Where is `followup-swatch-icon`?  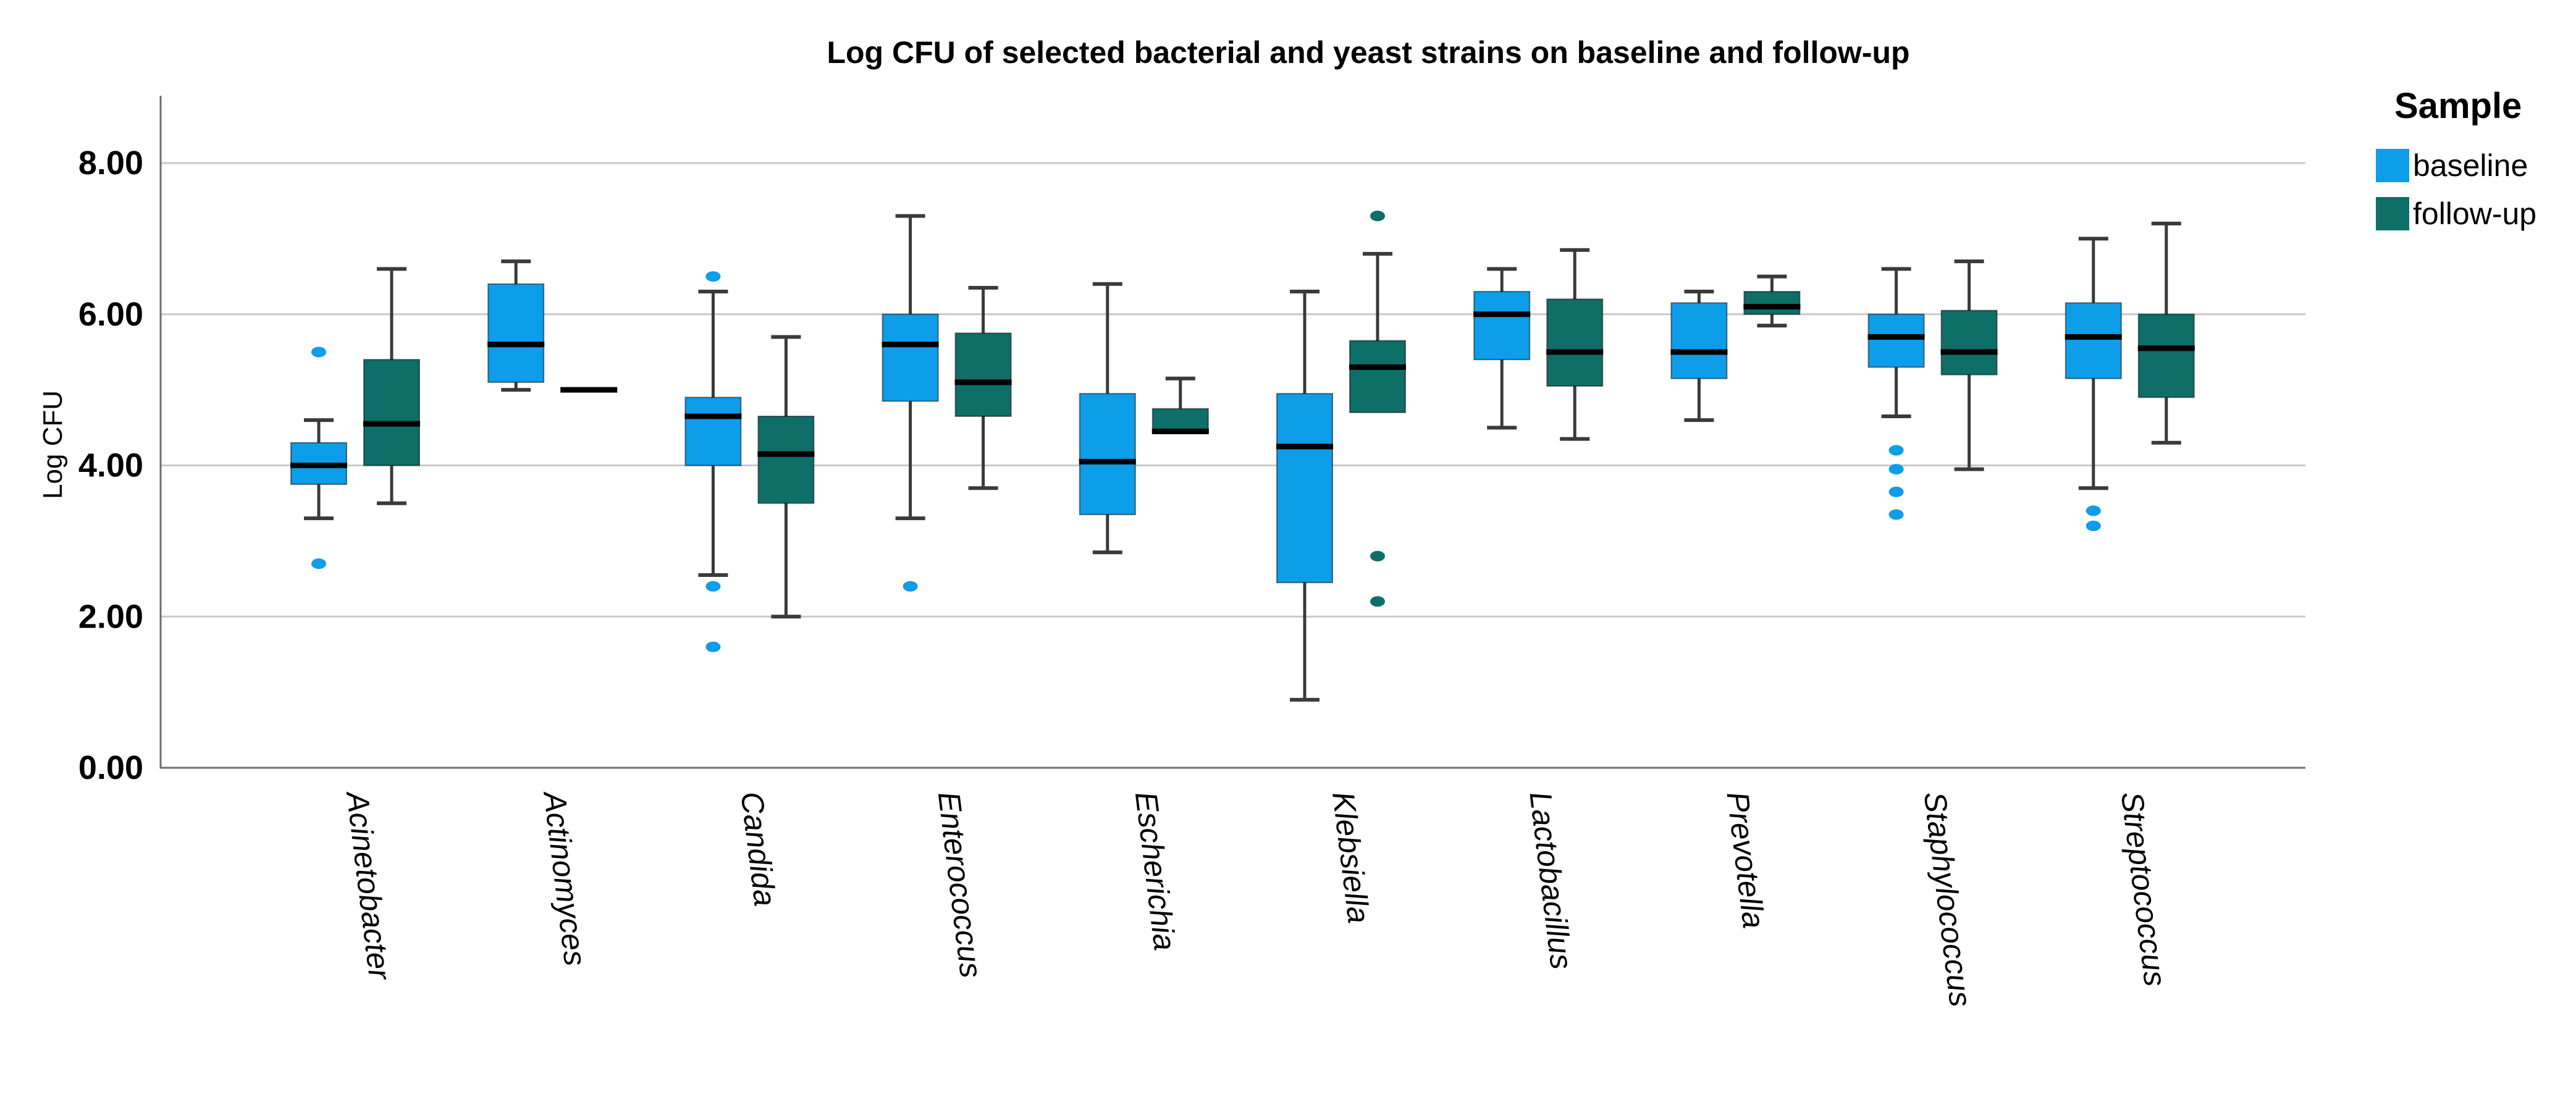
followup-swatch-icon is located at coordinates (2392, 214).